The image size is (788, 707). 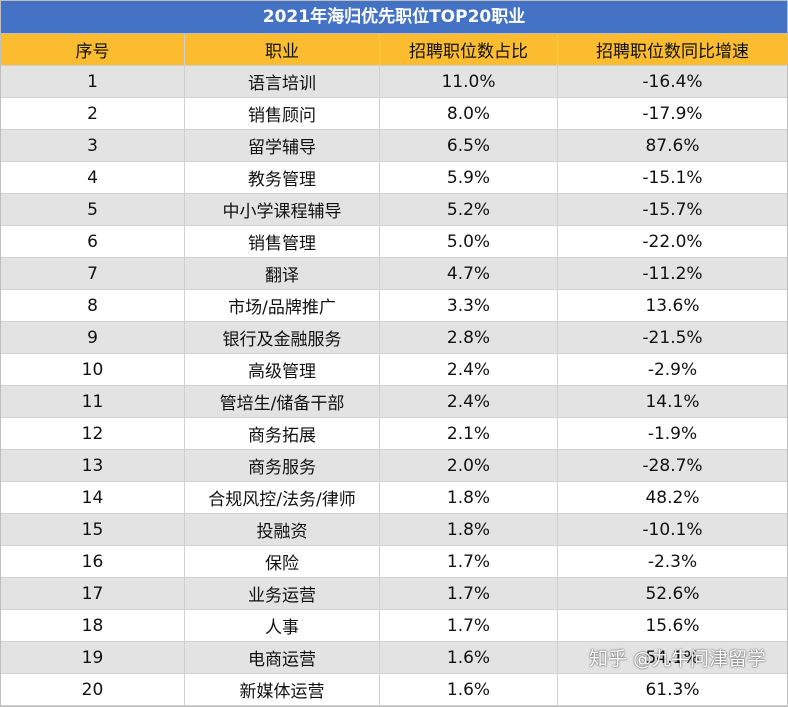 What do you see at coordinates (672, 433) in the screenshot?
I see `table-cell: -1.9%` at bounding box center [672, 433].